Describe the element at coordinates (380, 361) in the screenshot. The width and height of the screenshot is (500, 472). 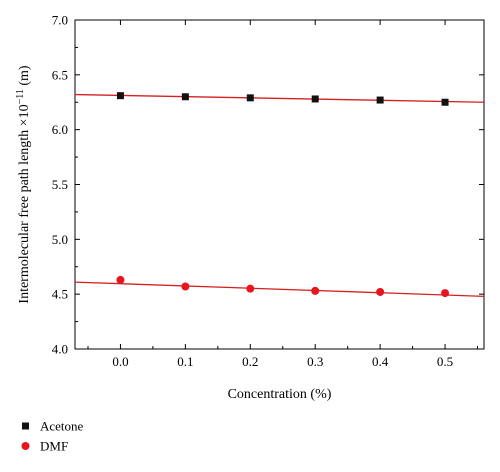
I see `x-tick-label: 0.4` at that location.